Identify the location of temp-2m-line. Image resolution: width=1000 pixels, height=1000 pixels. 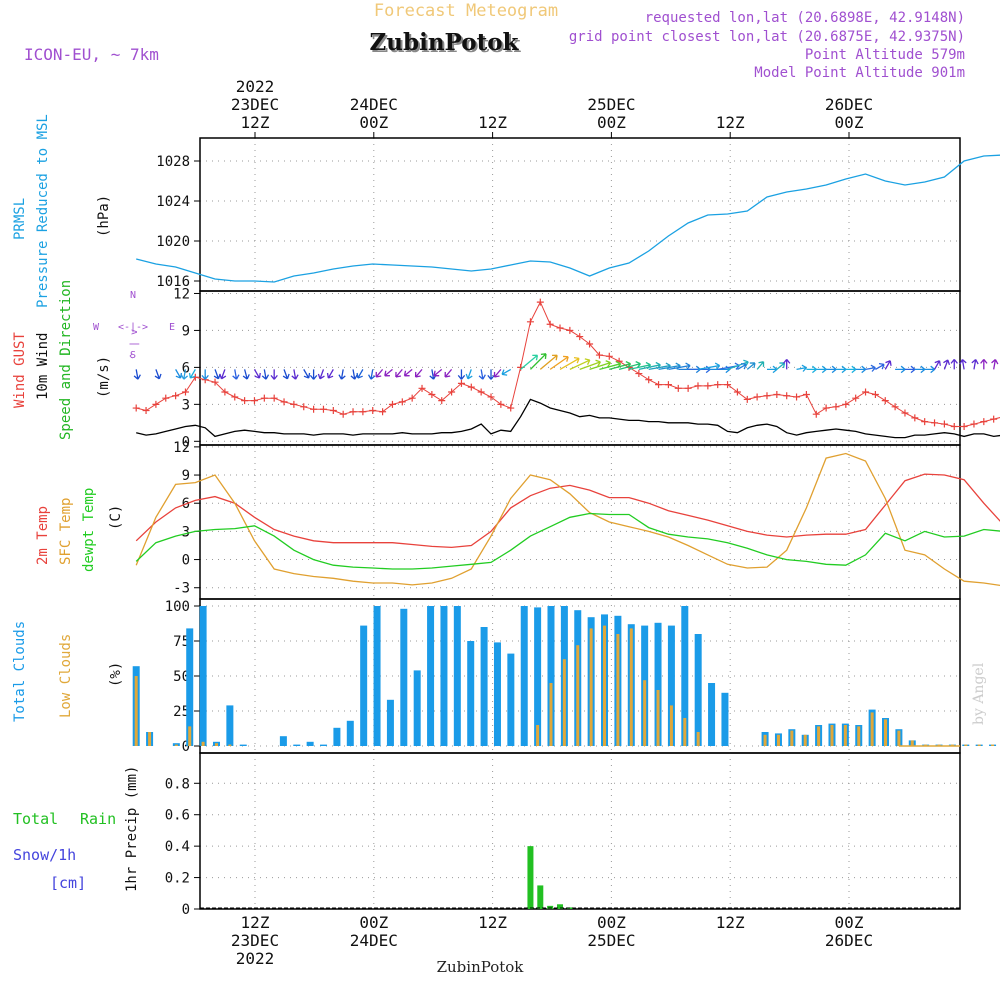
(567, 511).